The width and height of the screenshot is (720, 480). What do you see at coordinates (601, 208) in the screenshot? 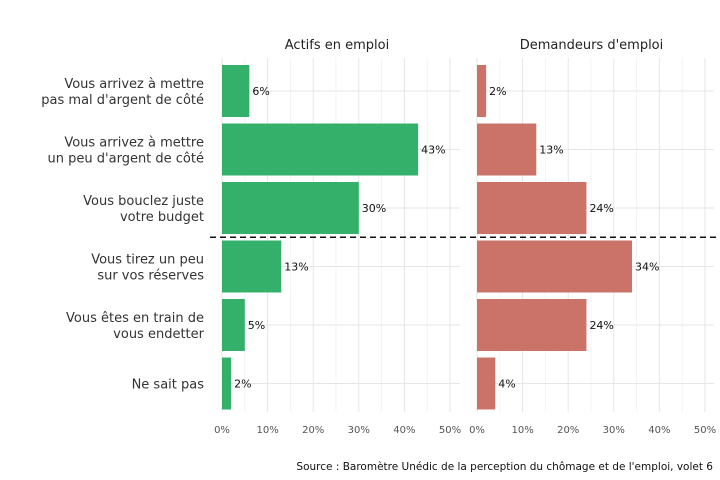
I see `data-label-demandeurs-d-emploi-3: 24%` at bounding box center [601, 208].